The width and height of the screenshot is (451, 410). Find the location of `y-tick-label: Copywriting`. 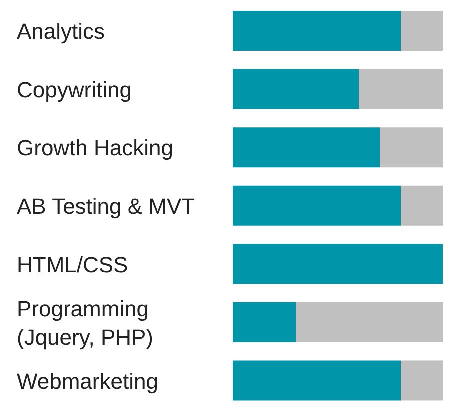

y-tick-label: Copywriting is located at coordinates (74, 89).